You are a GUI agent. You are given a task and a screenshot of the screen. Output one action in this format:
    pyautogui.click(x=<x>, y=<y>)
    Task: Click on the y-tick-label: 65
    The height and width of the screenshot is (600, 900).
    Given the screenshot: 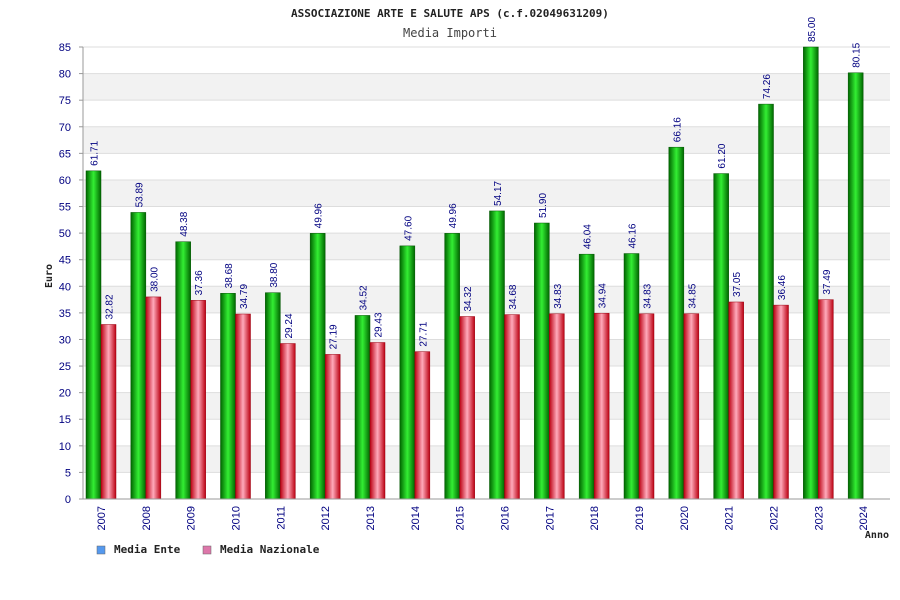 What is the action you would take?
    pyautogui.click(x=65, y=154)
    